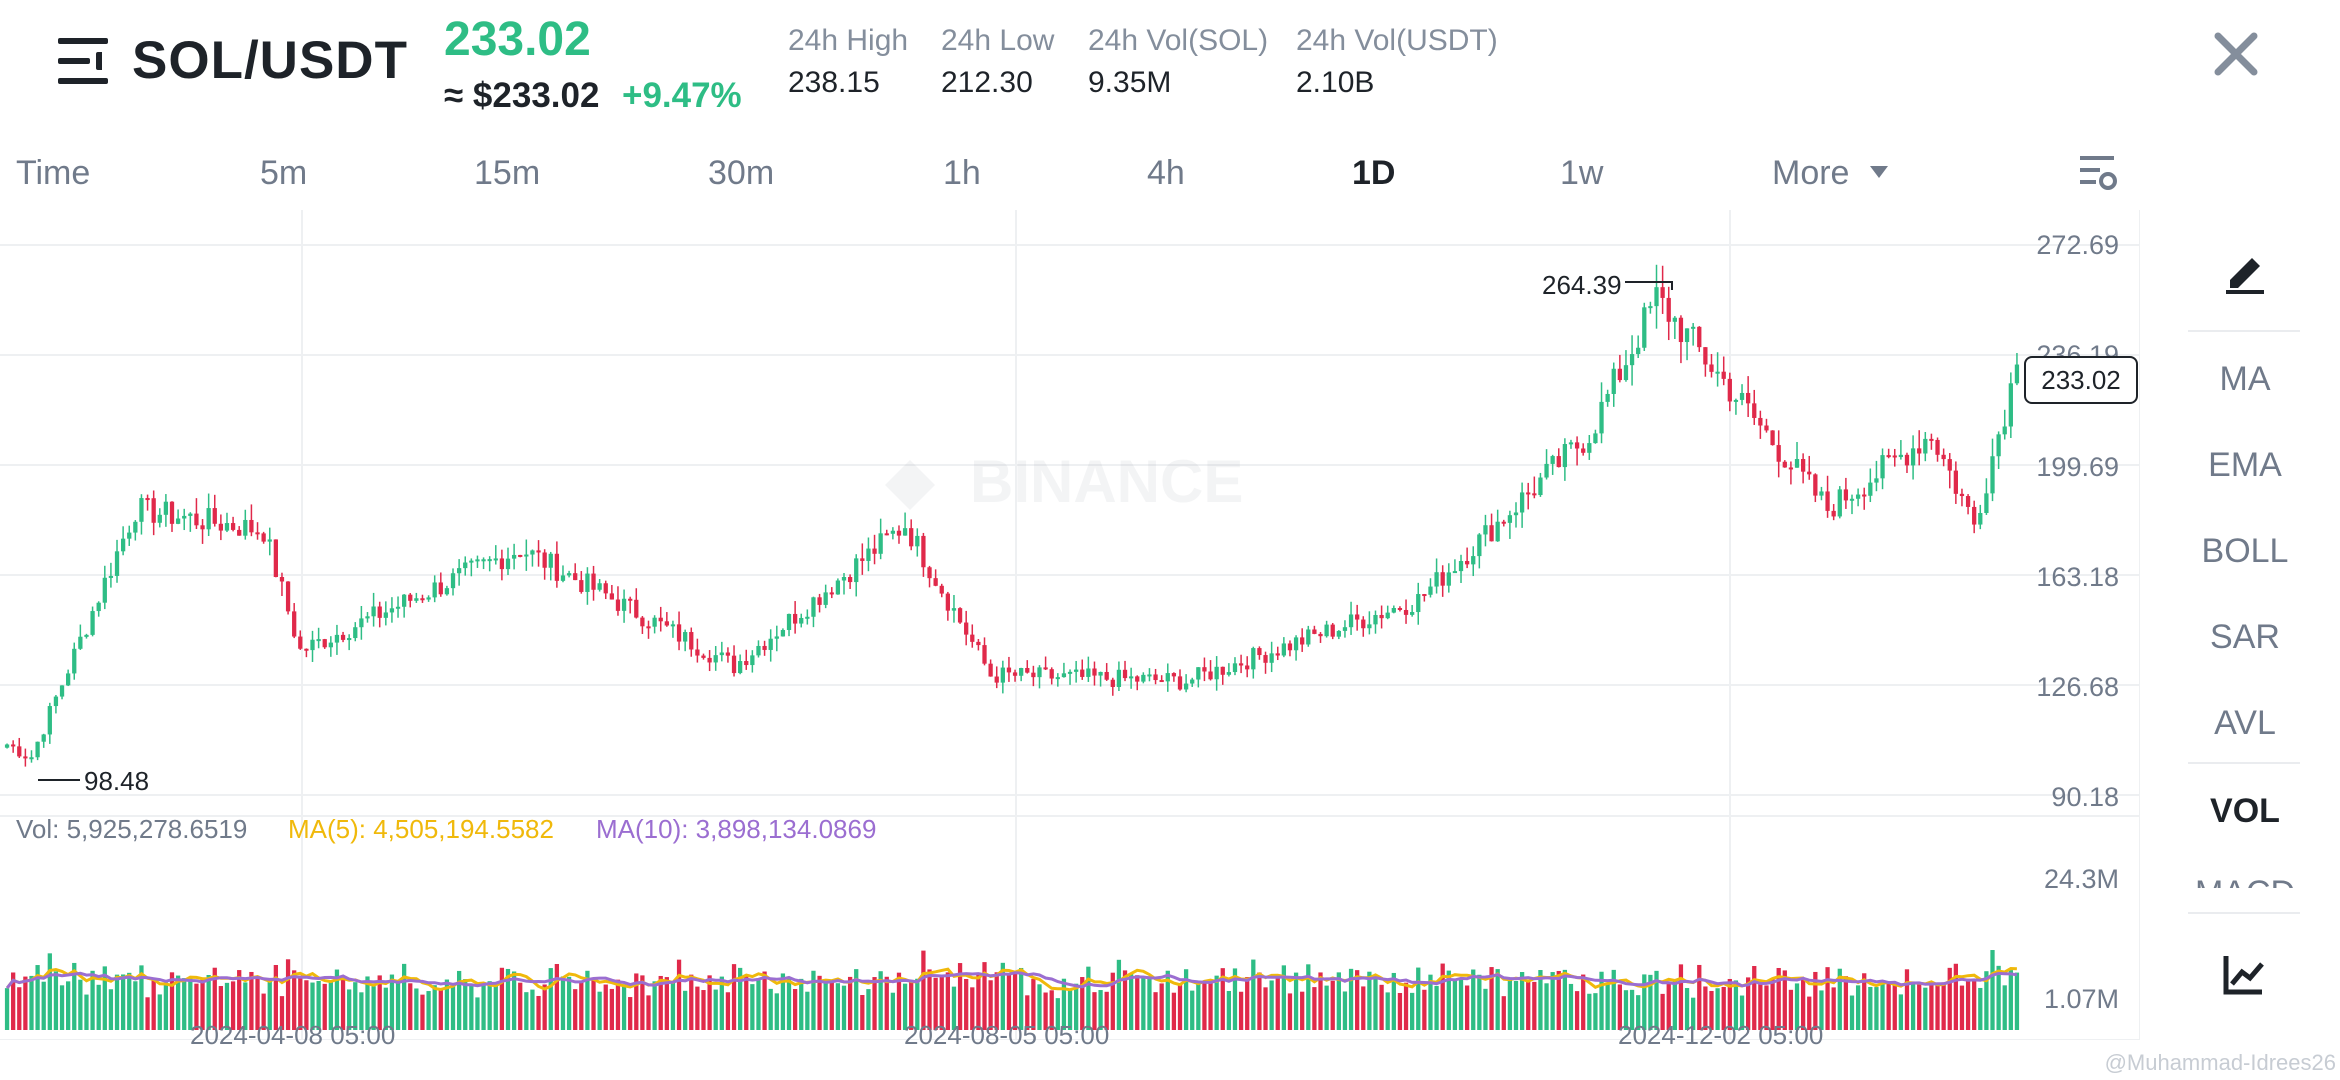 The height and width of the screenshot is (1080, 2340). Describe the element at coordinates (284, 173) in the screenshot. I see `tab-5m: 5m` at that location.